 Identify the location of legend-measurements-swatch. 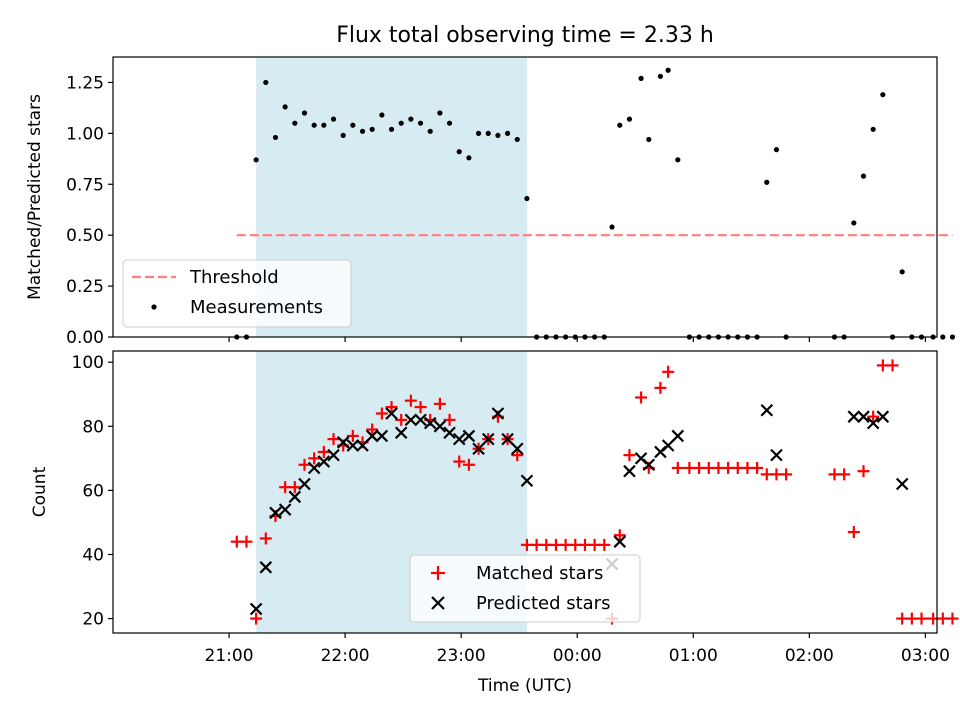
(154, 307).